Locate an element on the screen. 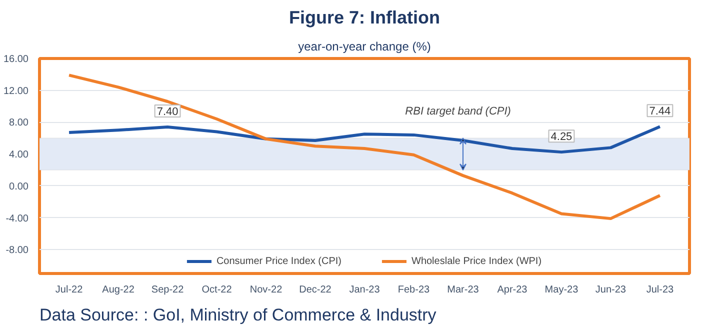 This screenshot has width=725, height=333. x-tick-label: Nov-22 is located at coordinates (266, 290).